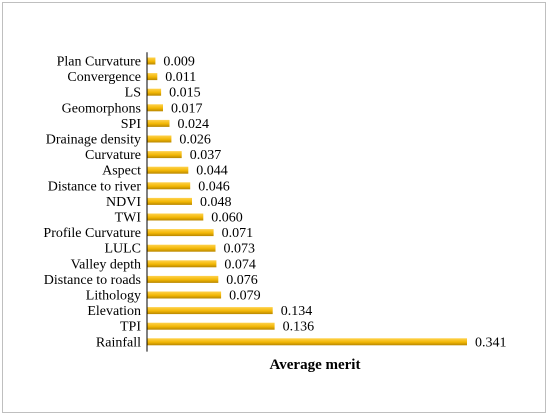  I want to click on category-label: Convergence, so click(104, 77).